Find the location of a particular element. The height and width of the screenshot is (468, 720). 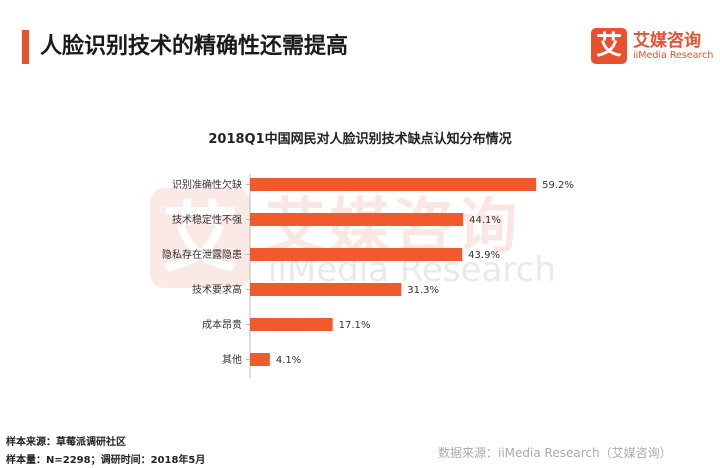

logo-mark-icon: 艾 is located at coordinates (609, 46).